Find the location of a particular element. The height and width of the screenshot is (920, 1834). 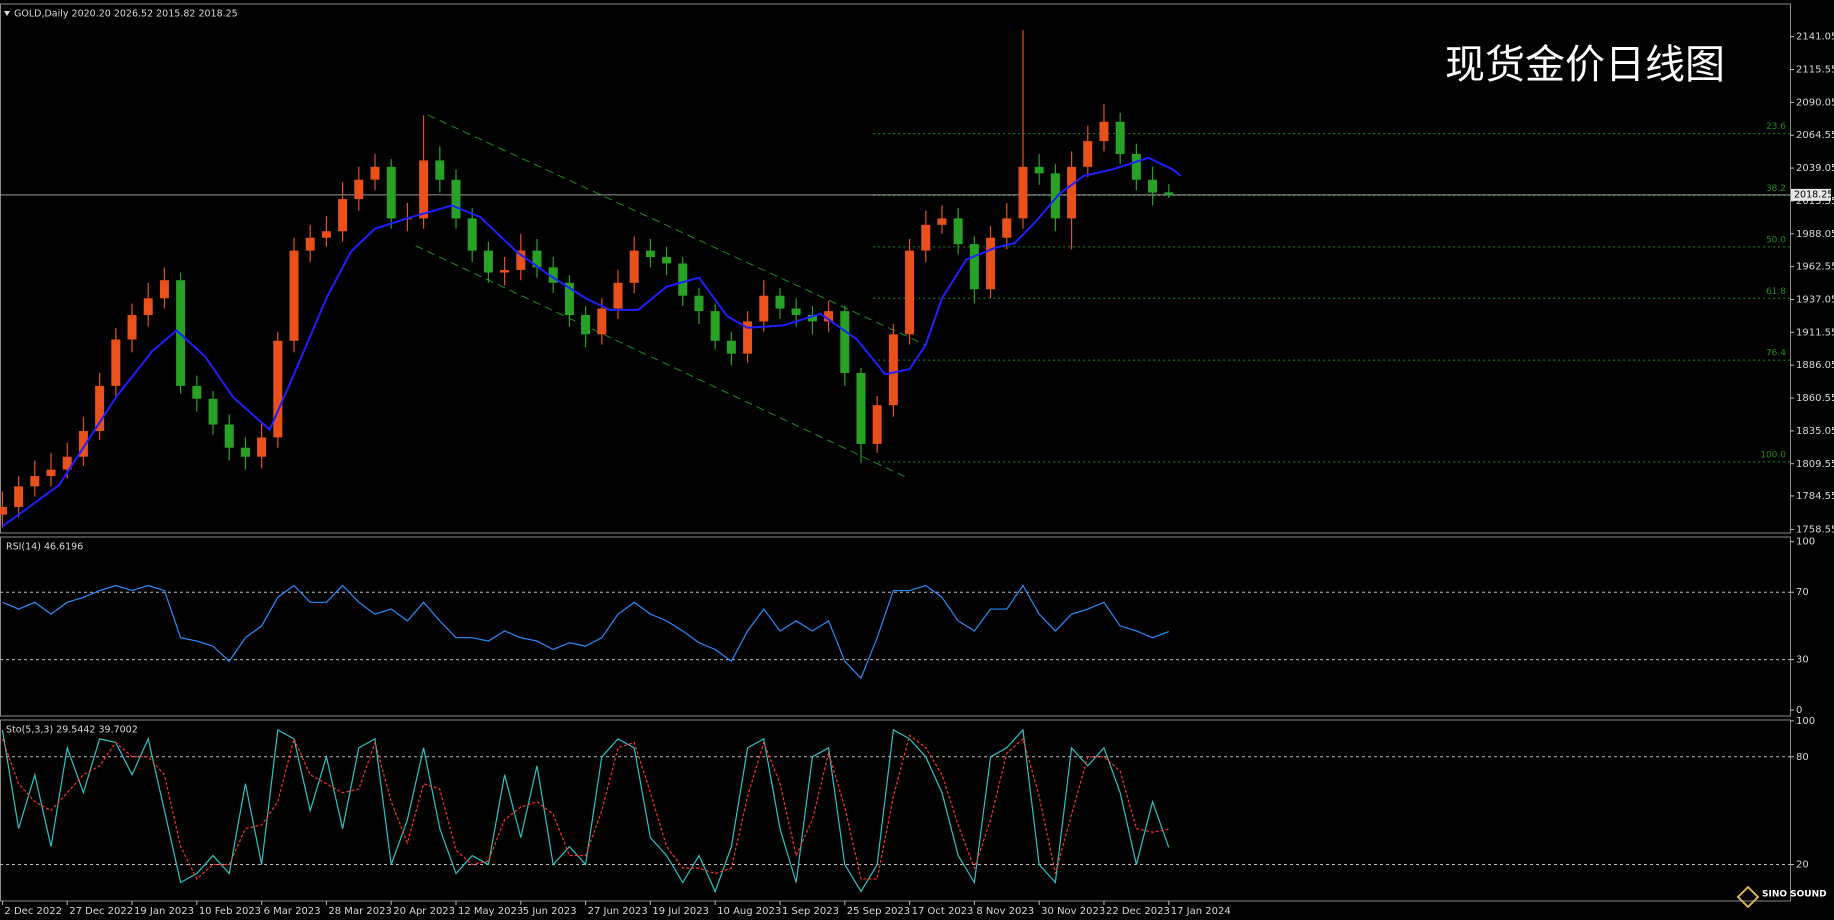

panel-title: Sto(5,3,3) 29.5442 39.7002 is located at coordinates (72, 730).